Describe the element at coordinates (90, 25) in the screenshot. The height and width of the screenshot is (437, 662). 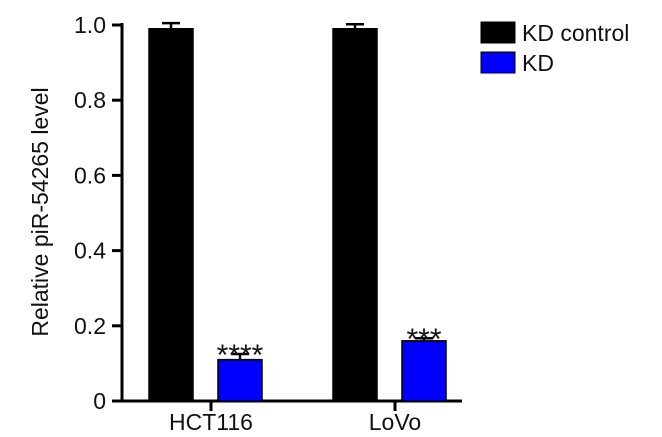
I see `y-tick-label: 1.0` at that location.